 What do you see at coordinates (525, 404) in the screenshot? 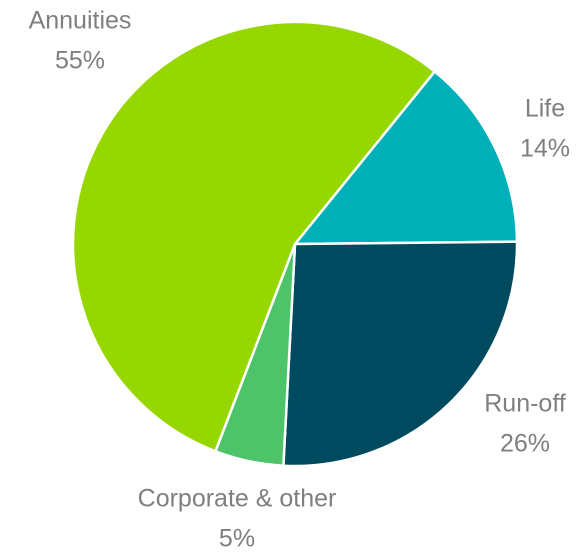
I see `slice-label: Run-off` at bounding box center [525, 404].